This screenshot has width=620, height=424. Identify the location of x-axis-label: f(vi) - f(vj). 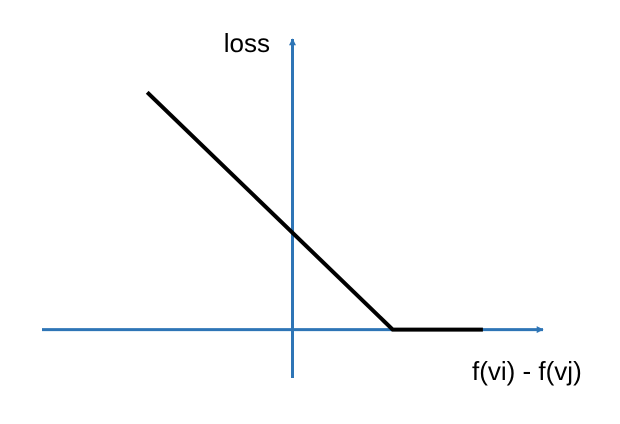
(527, 371).